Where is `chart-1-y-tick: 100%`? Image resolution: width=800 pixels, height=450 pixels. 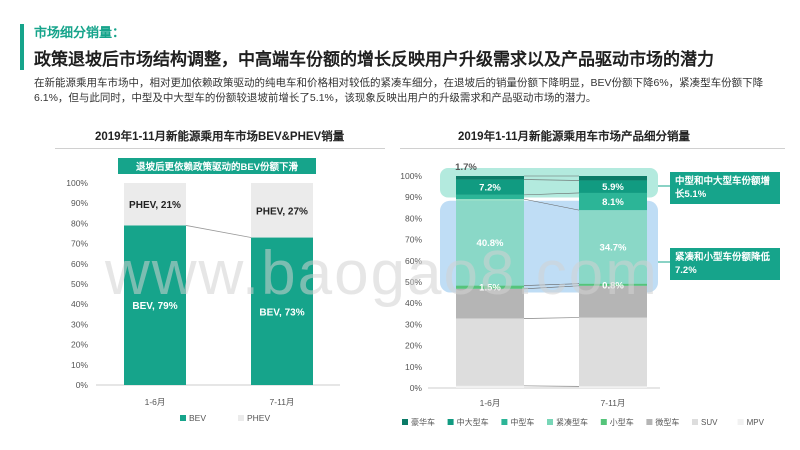 chart-1-y-tick: 100% is located at coordinates (77, 183).